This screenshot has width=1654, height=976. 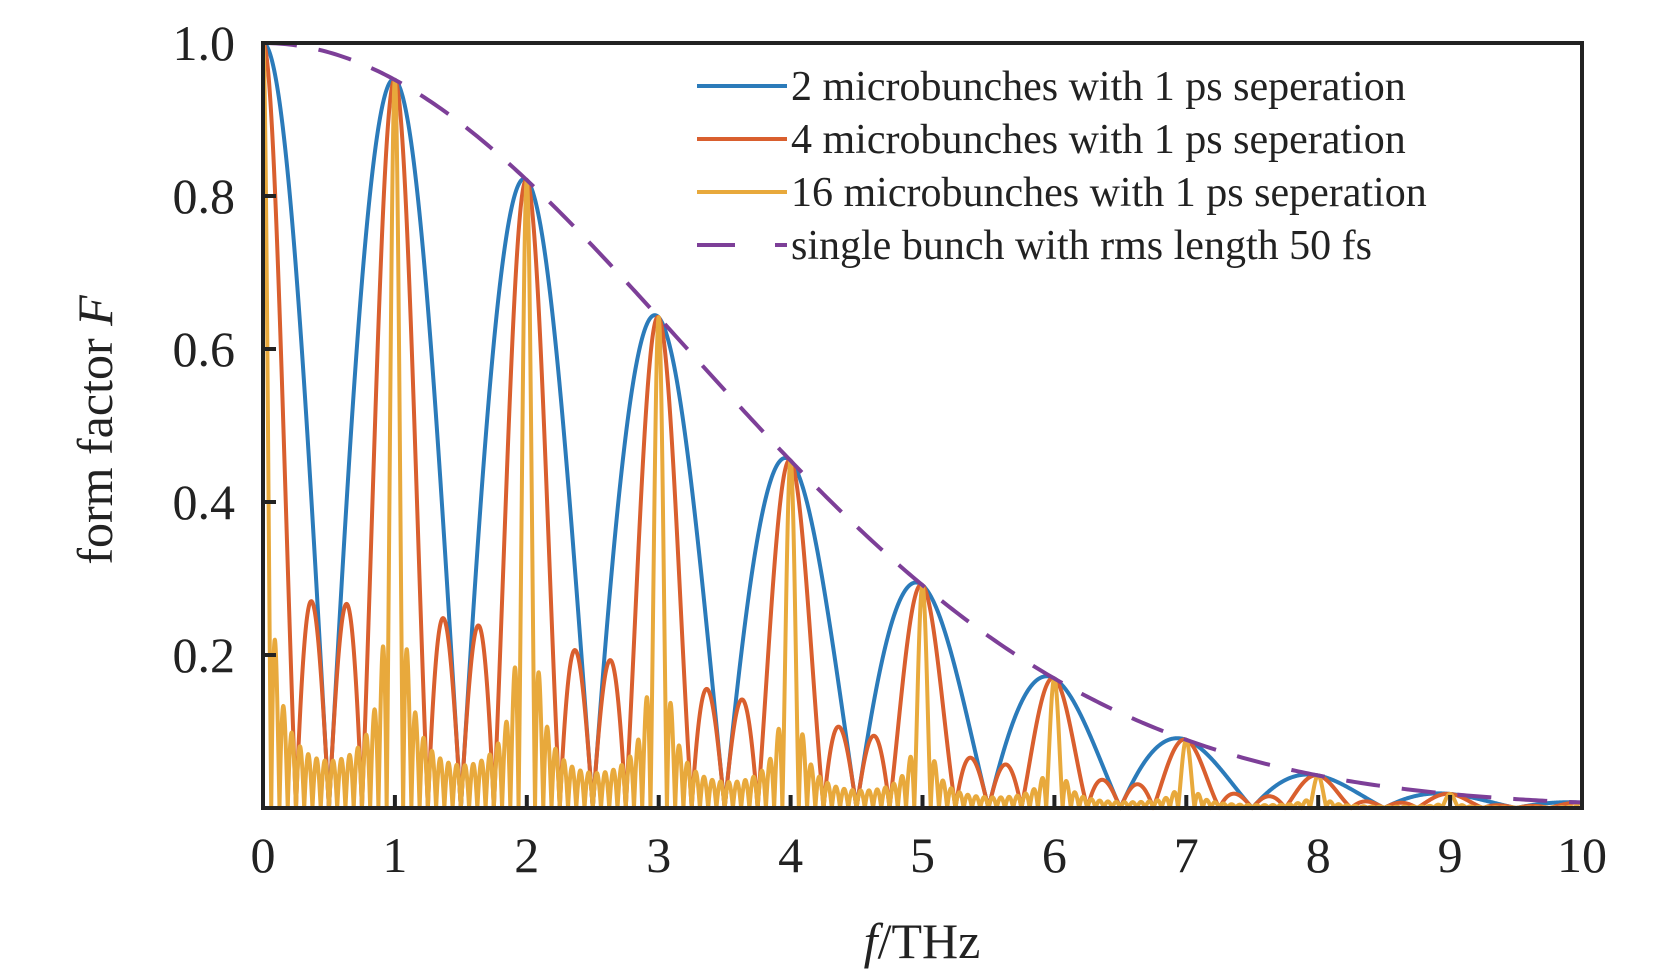 I want to click on legend-entry: 16 microbunches with 1 ps seperation, so click(x=1062, y=193).